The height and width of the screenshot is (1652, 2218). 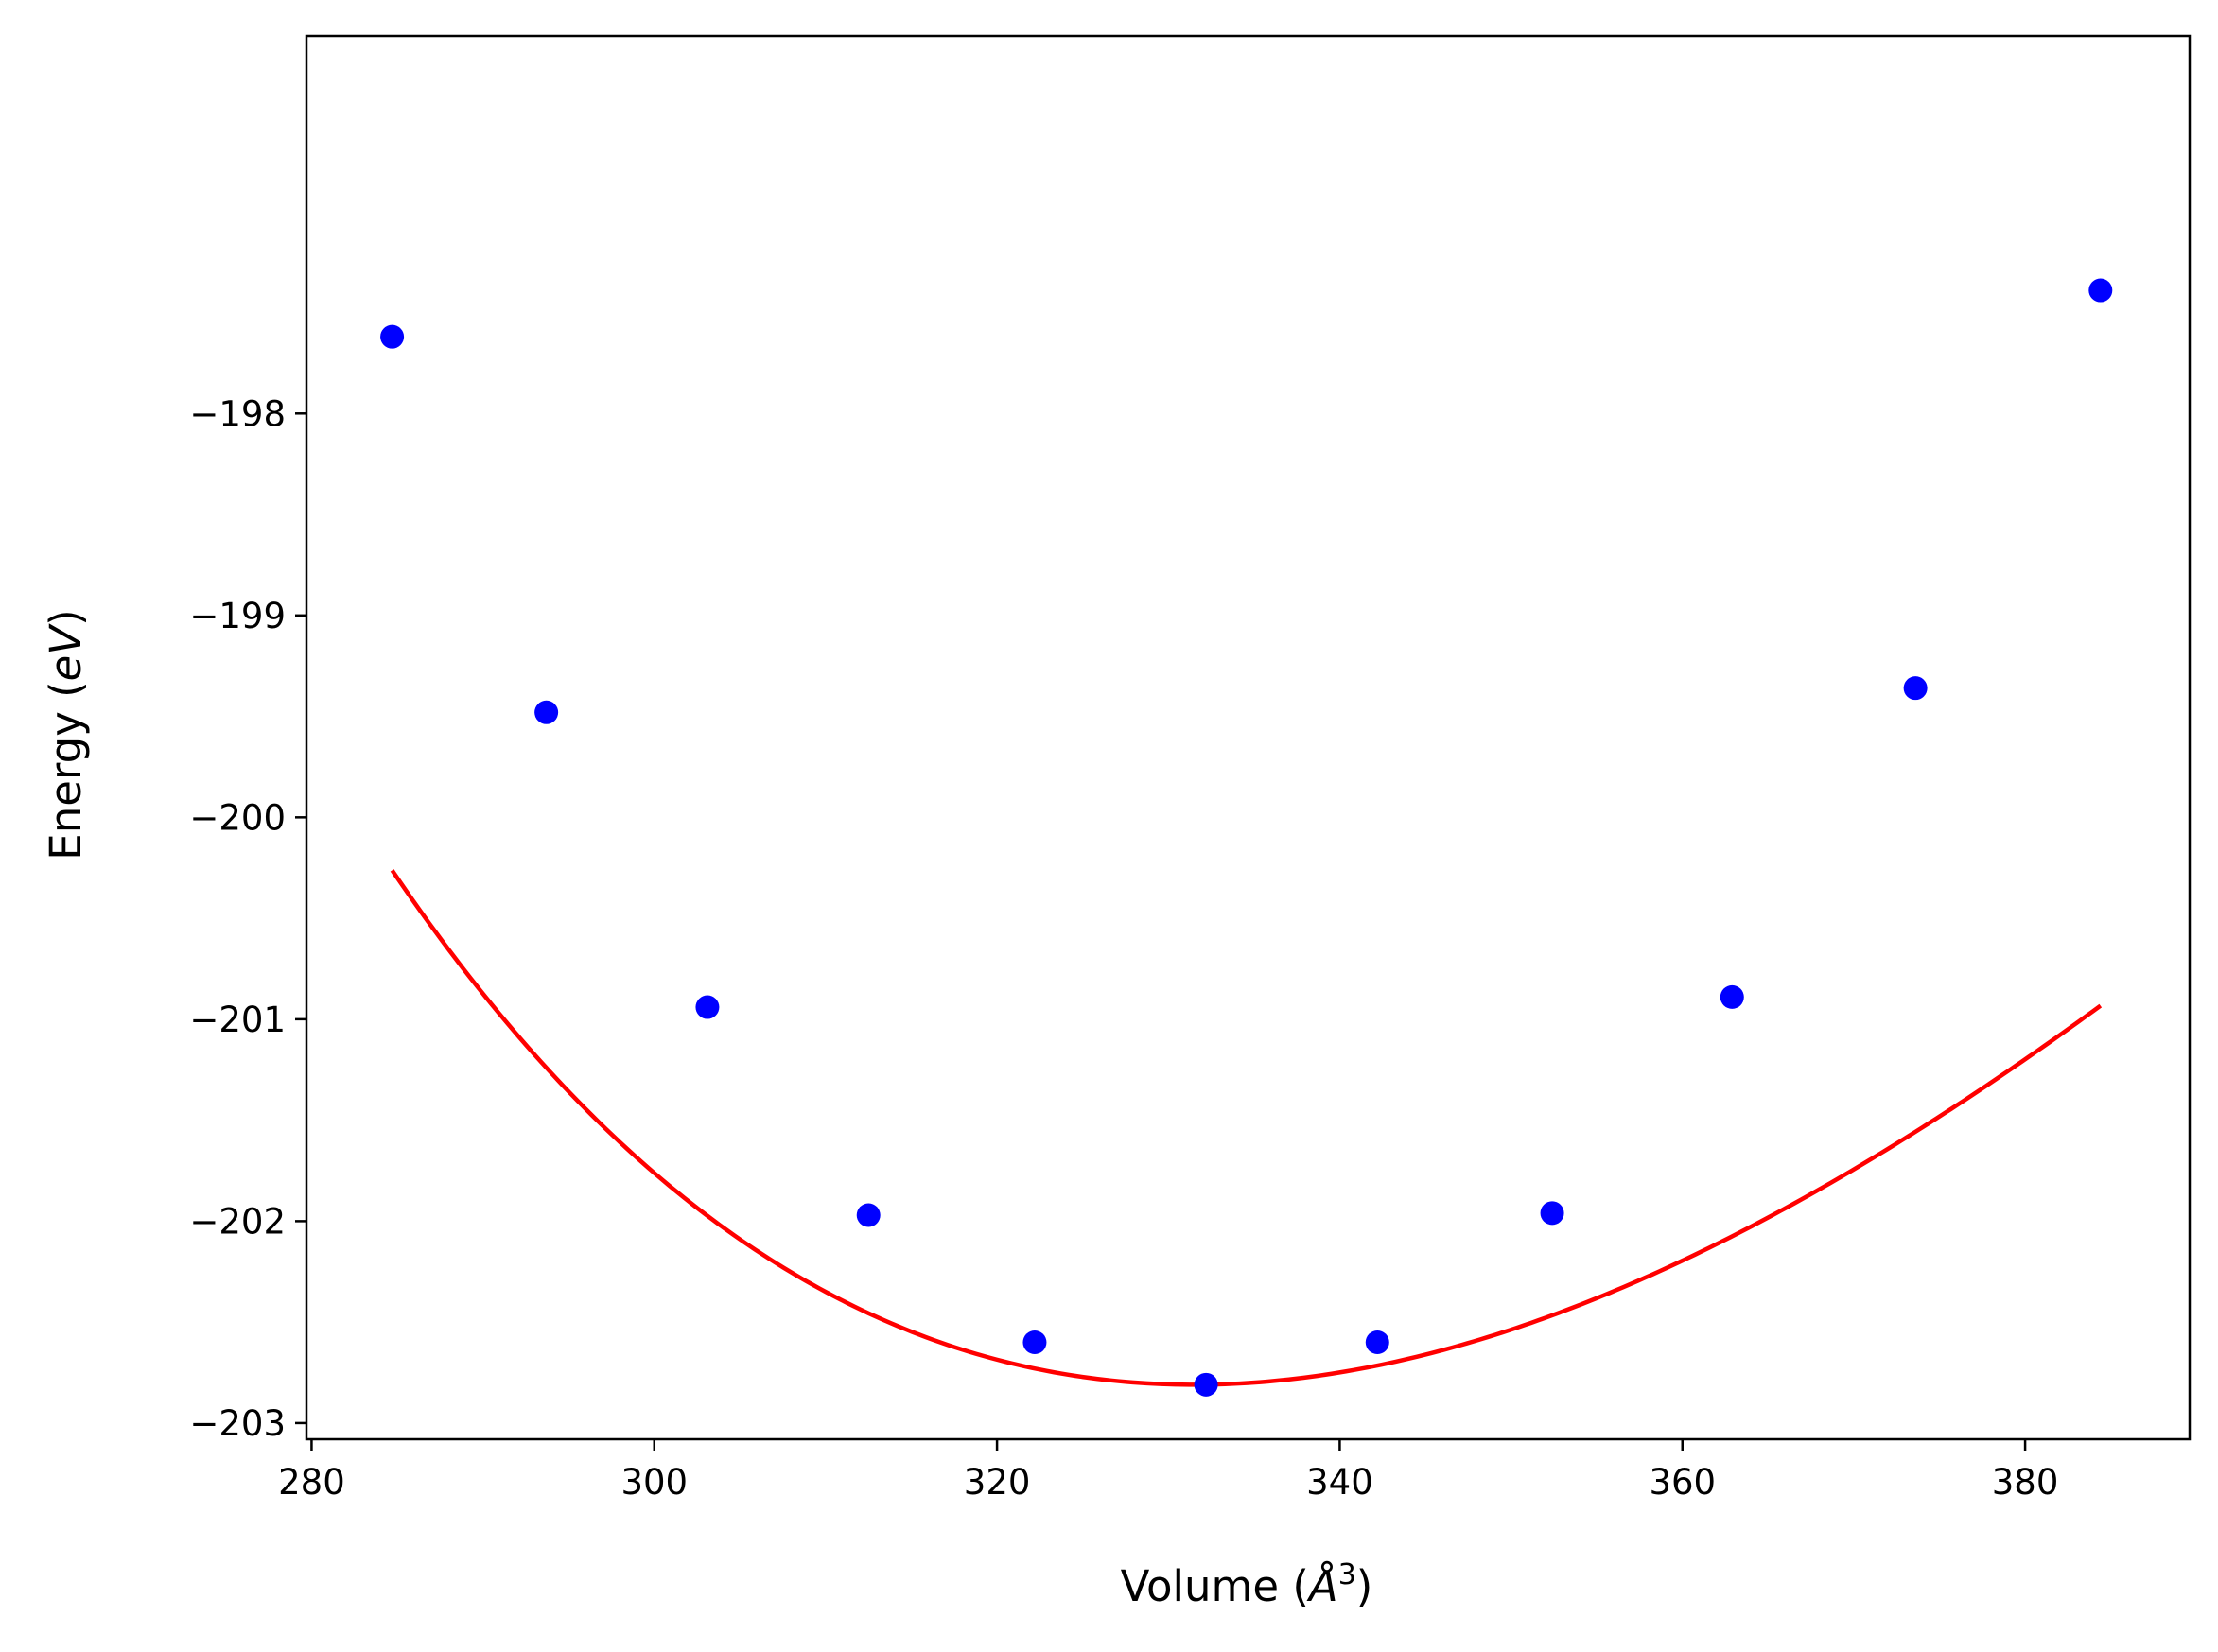 What do you see at coordinates (237, 1020) in the screenshot?
I see `y-tick-label: −201` at bounding box center [237, 1020].